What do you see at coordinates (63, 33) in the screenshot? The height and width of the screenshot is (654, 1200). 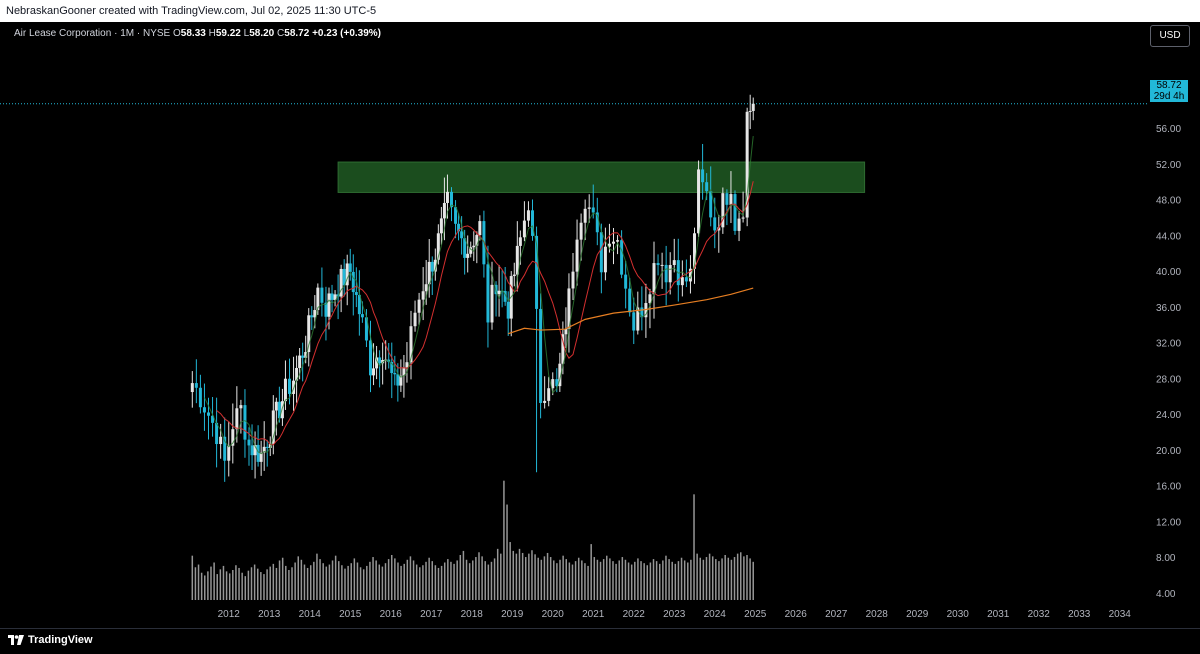 I see `symbol-name: Air Lease Corporation` at bounding box center [63, 33].